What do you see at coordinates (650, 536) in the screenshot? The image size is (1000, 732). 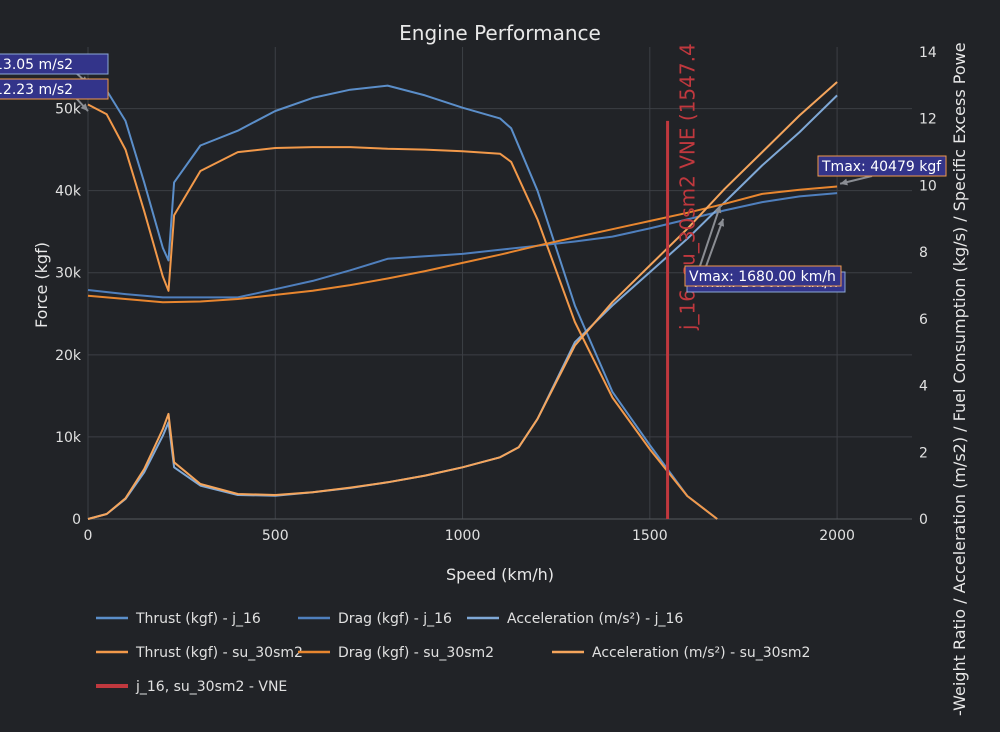 I see `x-tick-label: 1500` at bounding box center [650, 536].